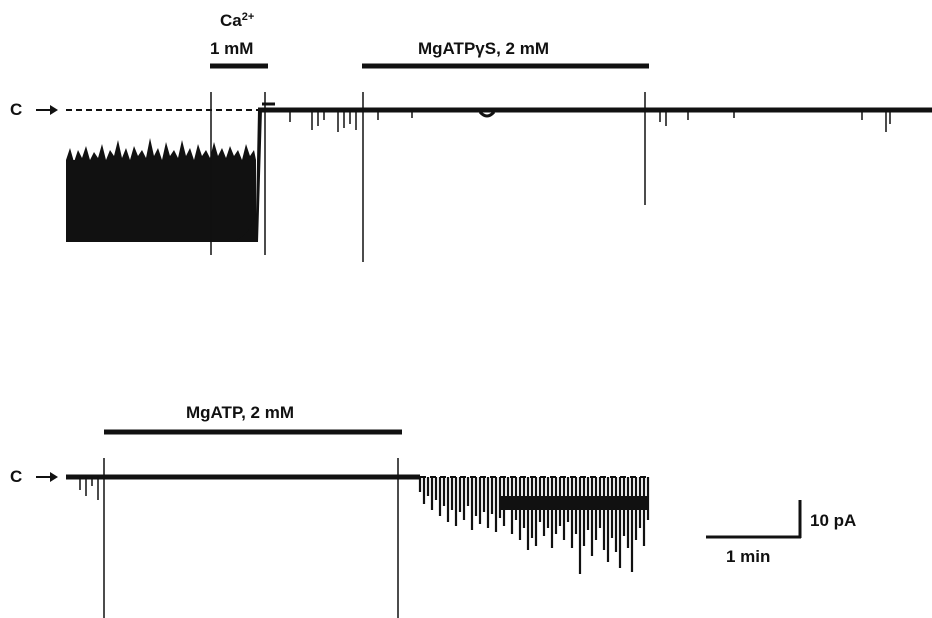 This screenshot has width=932, height=618. I want to click on calcium-label: Ca2+, so click(237, 20).